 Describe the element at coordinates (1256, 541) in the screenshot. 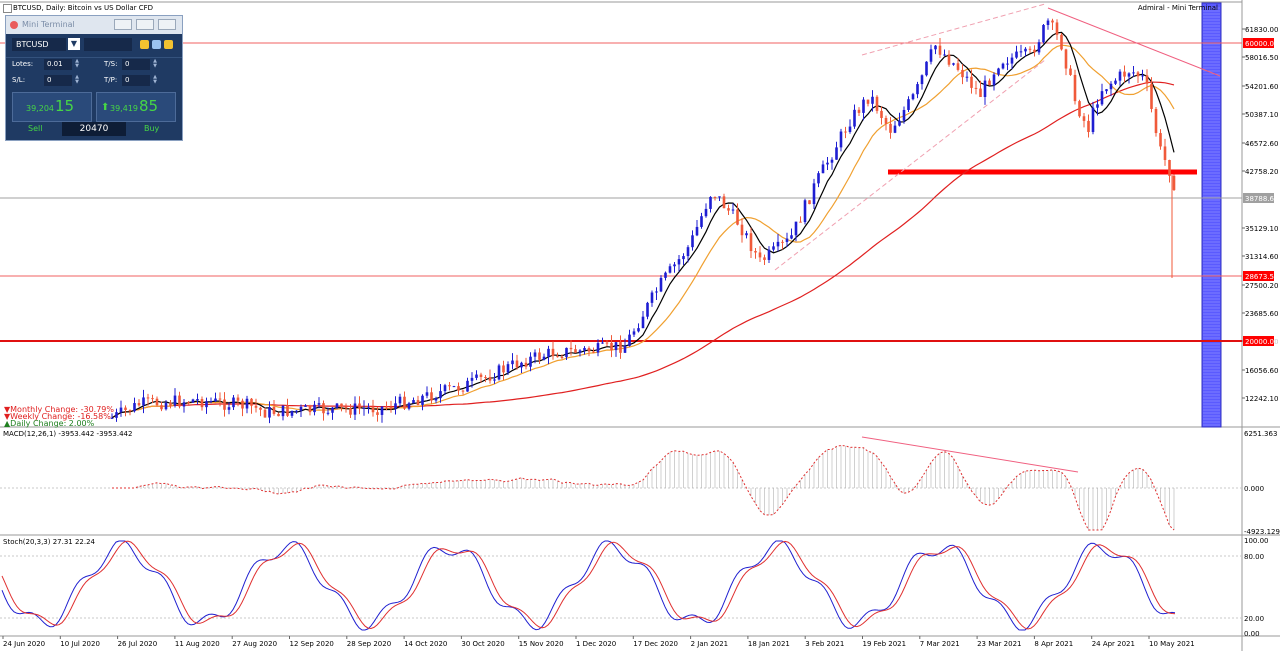

I see `stoch-tick-label: 100.00` at that location.